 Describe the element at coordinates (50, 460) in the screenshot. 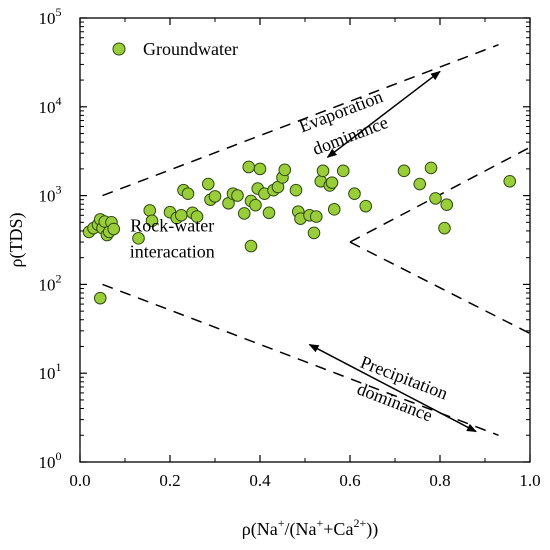

I see `y-tick-label: 10⁰` at that location.